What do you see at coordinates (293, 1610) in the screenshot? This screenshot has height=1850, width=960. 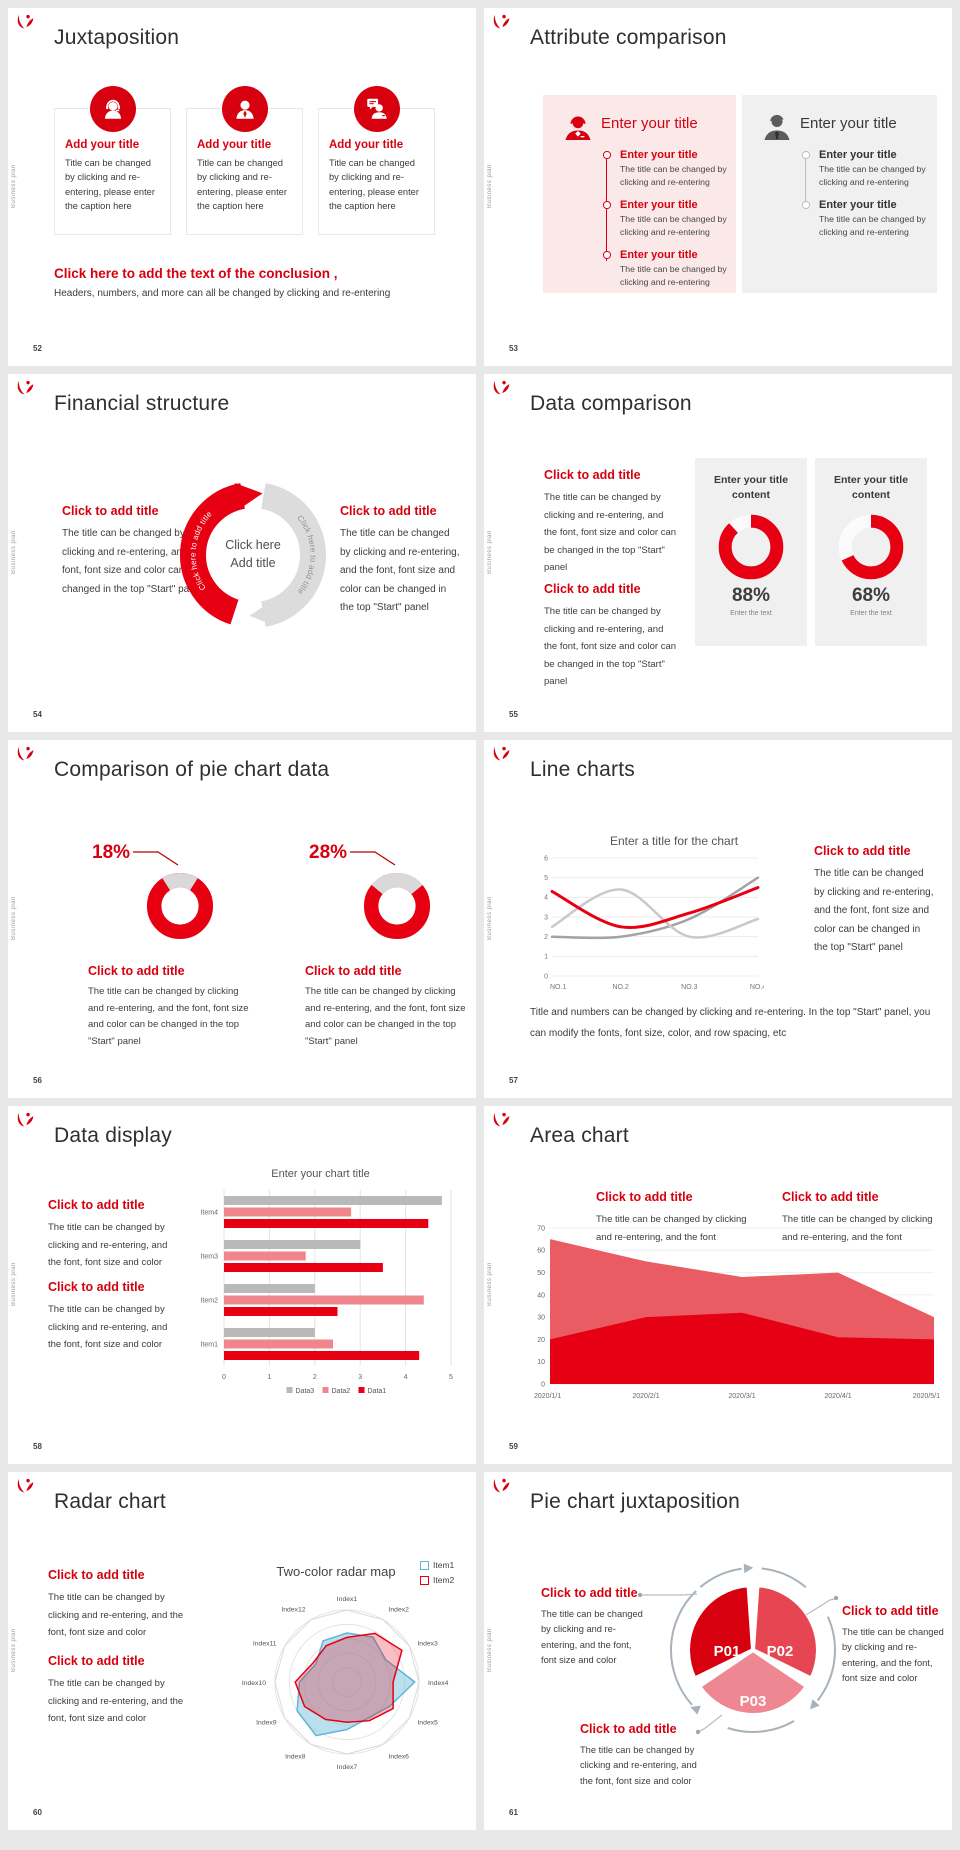 I see `svg-text: Index12` at bounding box center [293, 1610].